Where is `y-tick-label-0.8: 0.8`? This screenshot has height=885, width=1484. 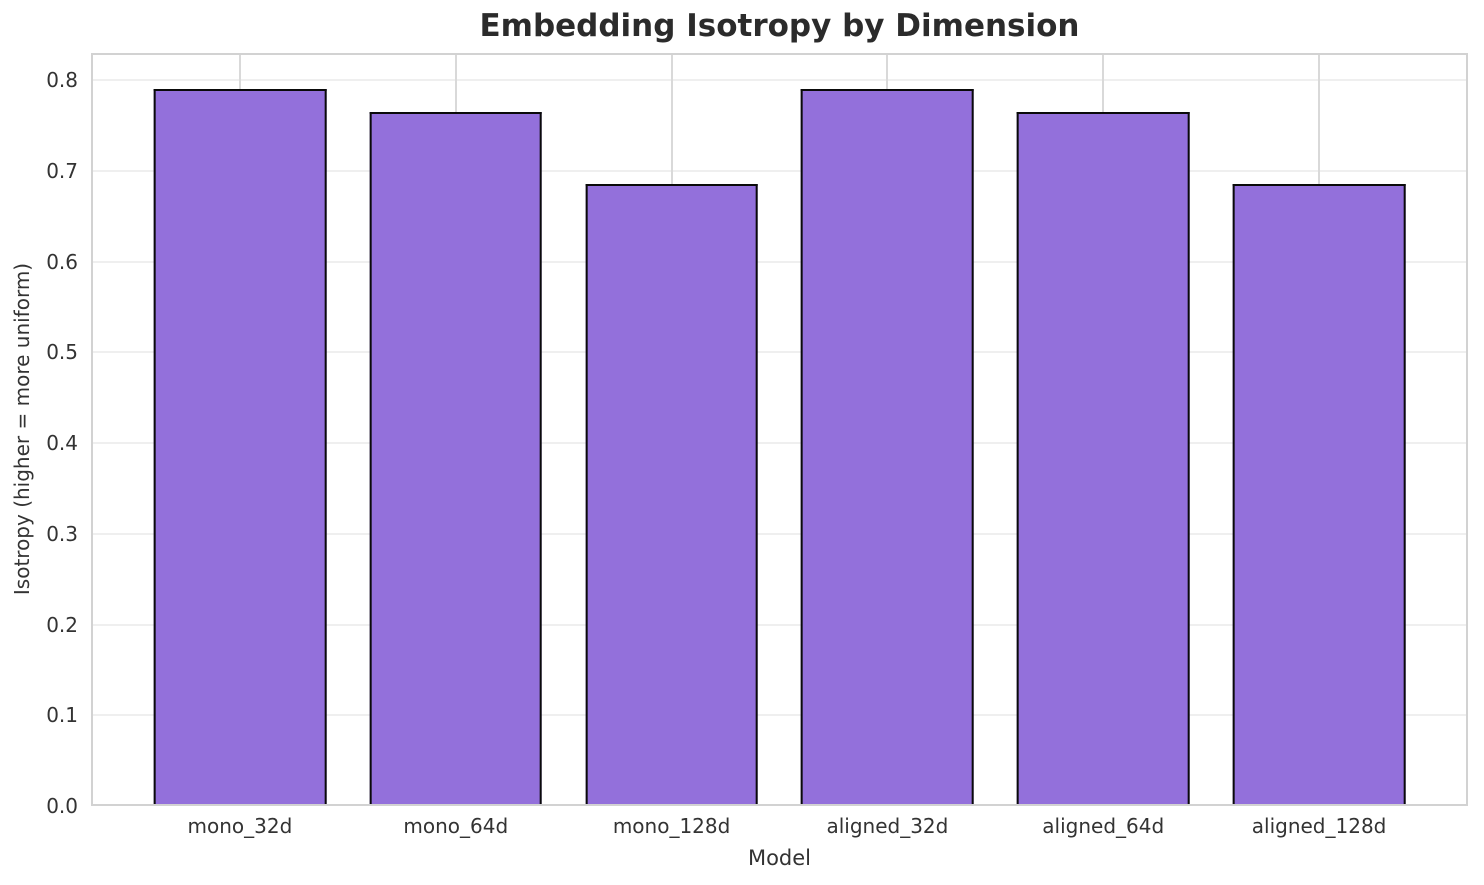
y-tick-label-0.8: 0.8 is located at coordinates (62, 80).